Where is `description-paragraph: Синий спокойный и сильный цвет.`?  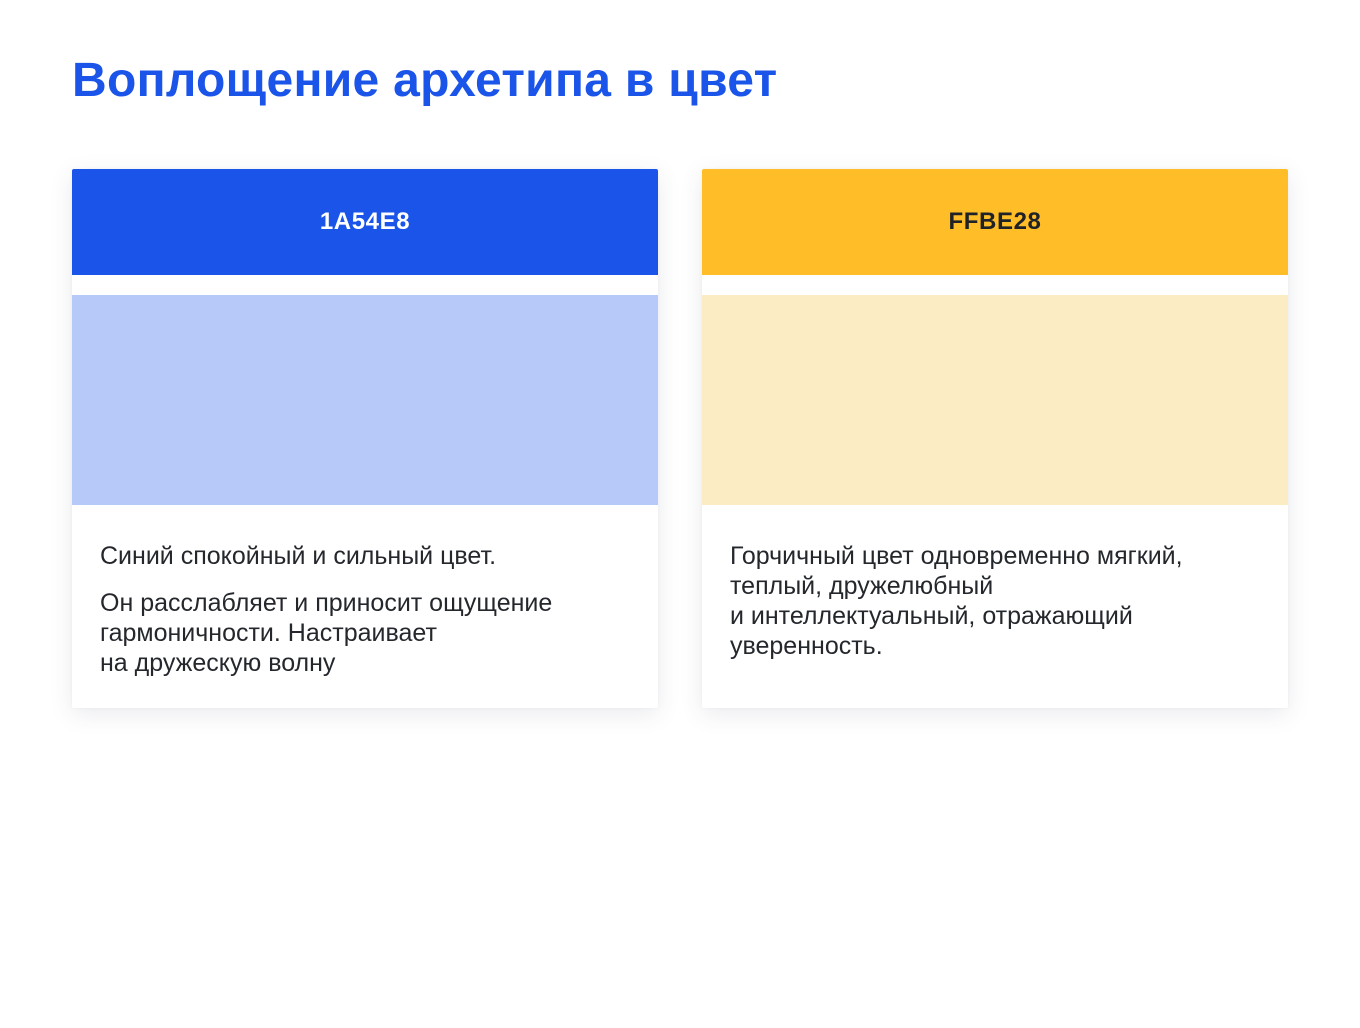 description-paragraph: Синий спокойный и сильный цвет. is located at coordinates (298, 556).